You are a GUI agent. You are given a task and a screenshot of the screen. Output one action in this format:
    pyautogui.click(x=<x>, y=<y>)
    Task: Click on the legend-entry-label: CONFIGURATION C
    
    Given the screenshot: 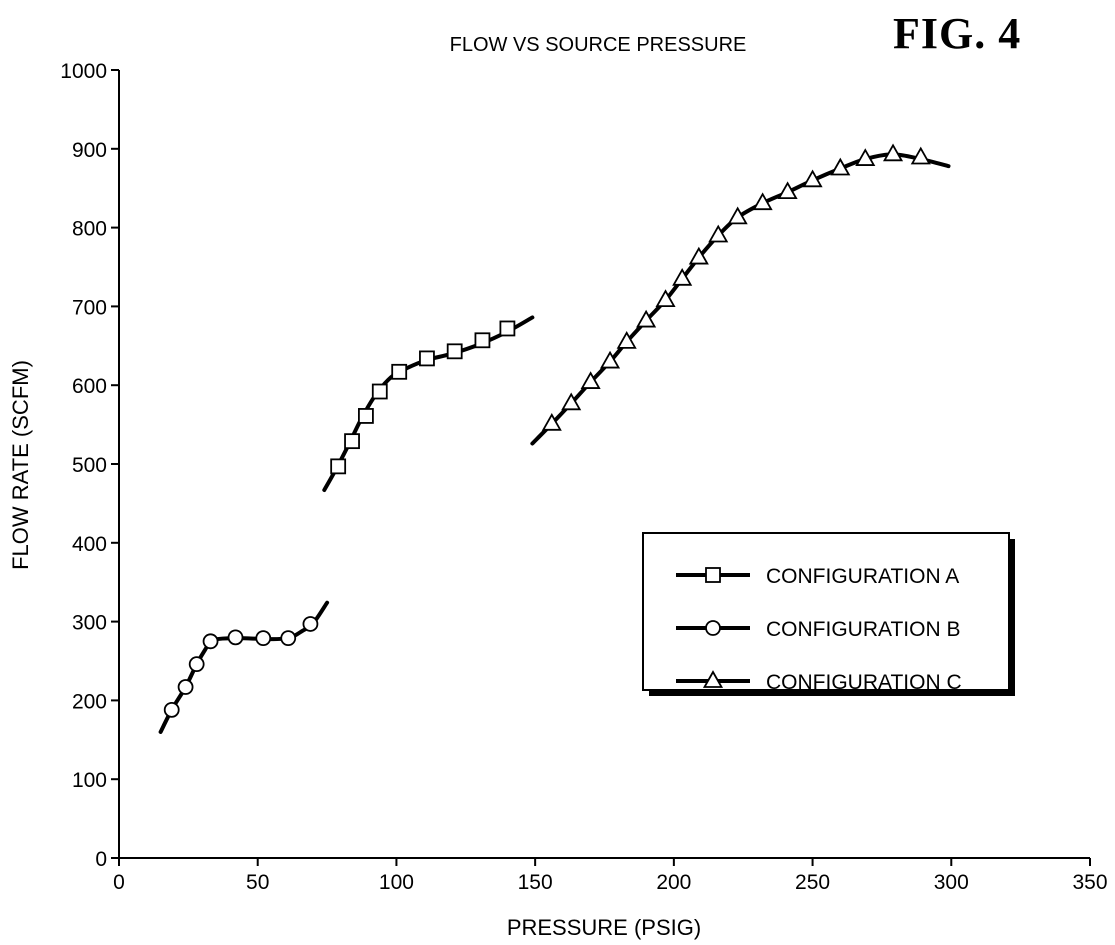 What is the action you would take?
    pyautogui.click(x=864, y=682)
    